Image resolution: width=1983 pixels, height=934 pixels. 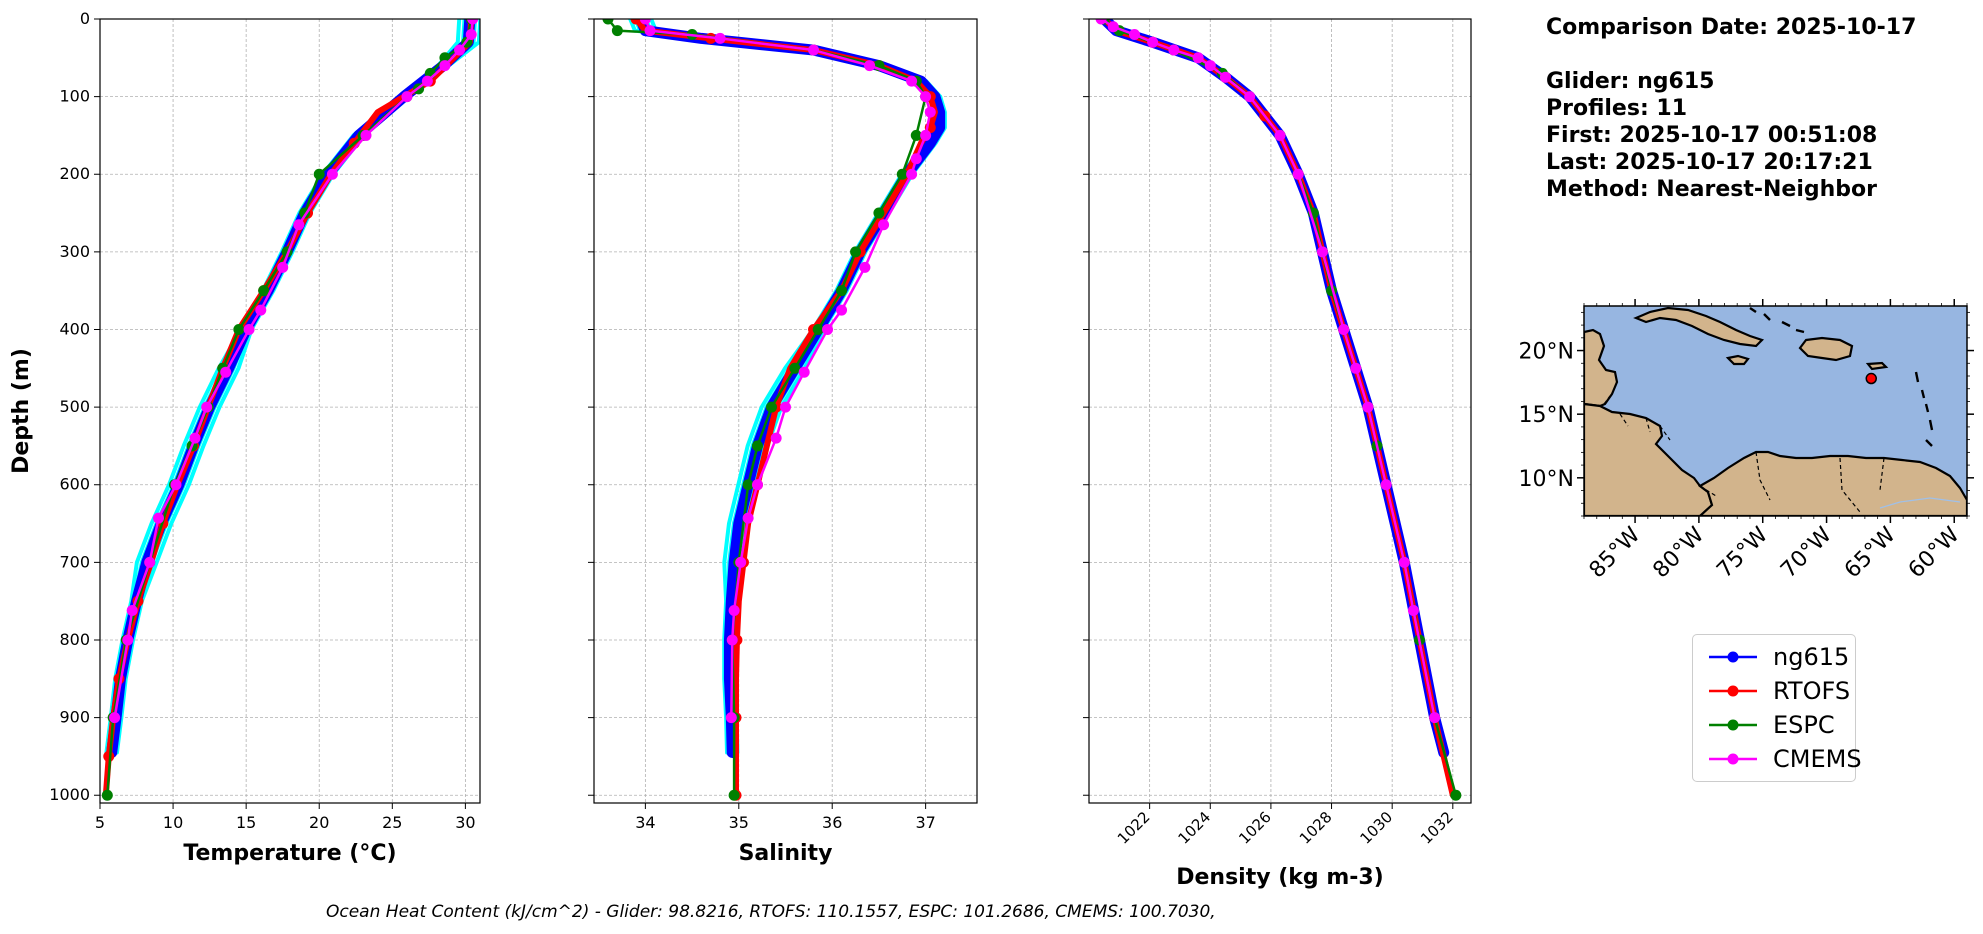 What do you see at coordinates (832, 822) in the screenshot?
I see `x-tick-label: 36` at bounding box center [832, 822].